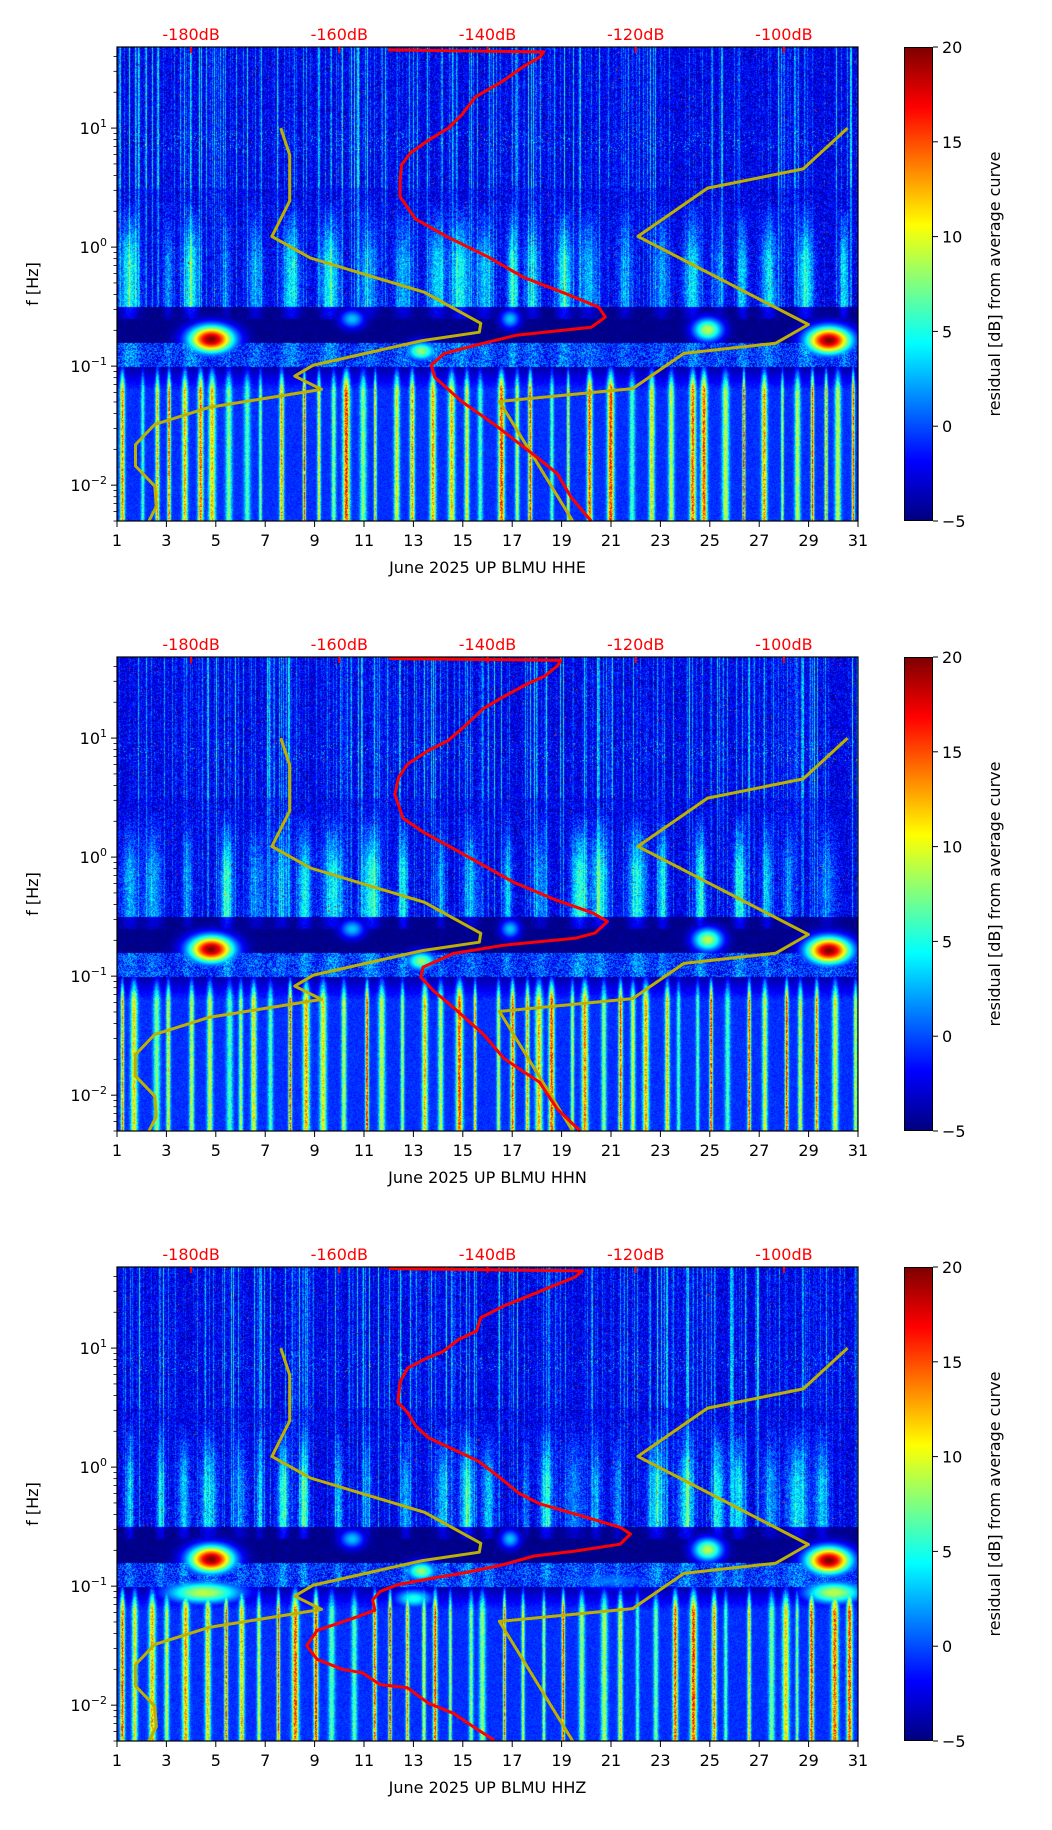 The image size is (1052, 1830). I want to click on x-axis-label: June 2025 UP BLMU HHE, so click(487, 567).